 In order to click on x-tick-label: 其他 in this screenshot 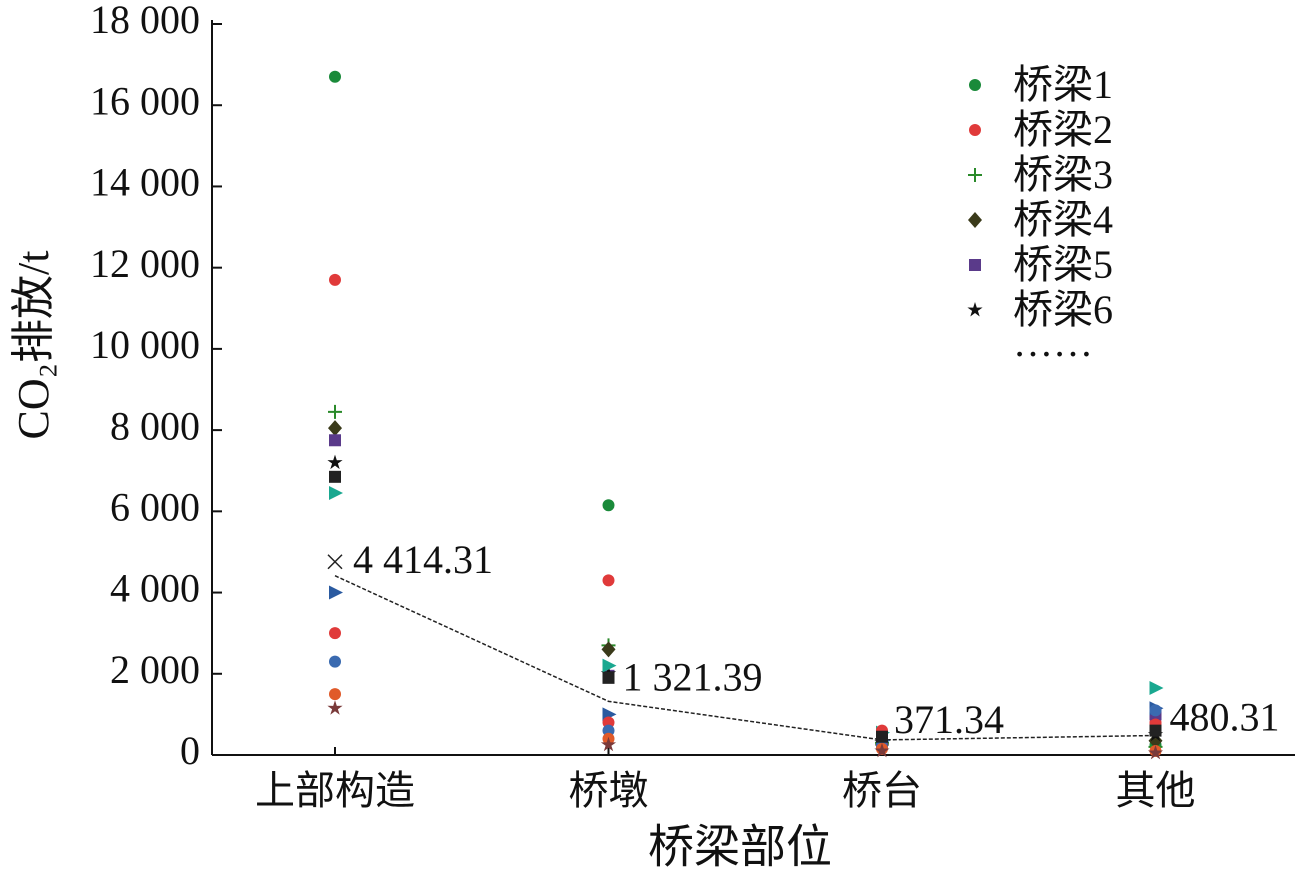, I will do `click(1156, 790)`.